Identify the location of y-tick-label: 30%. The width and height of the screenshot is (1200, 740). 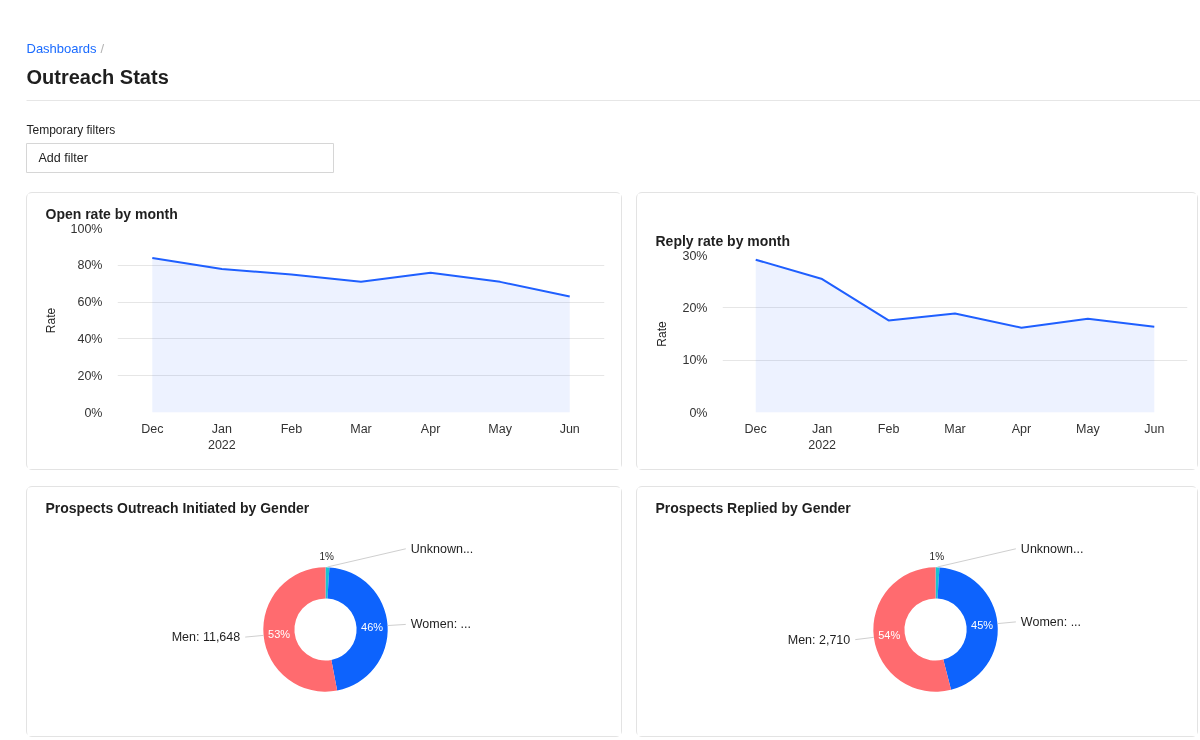
(695, 255).